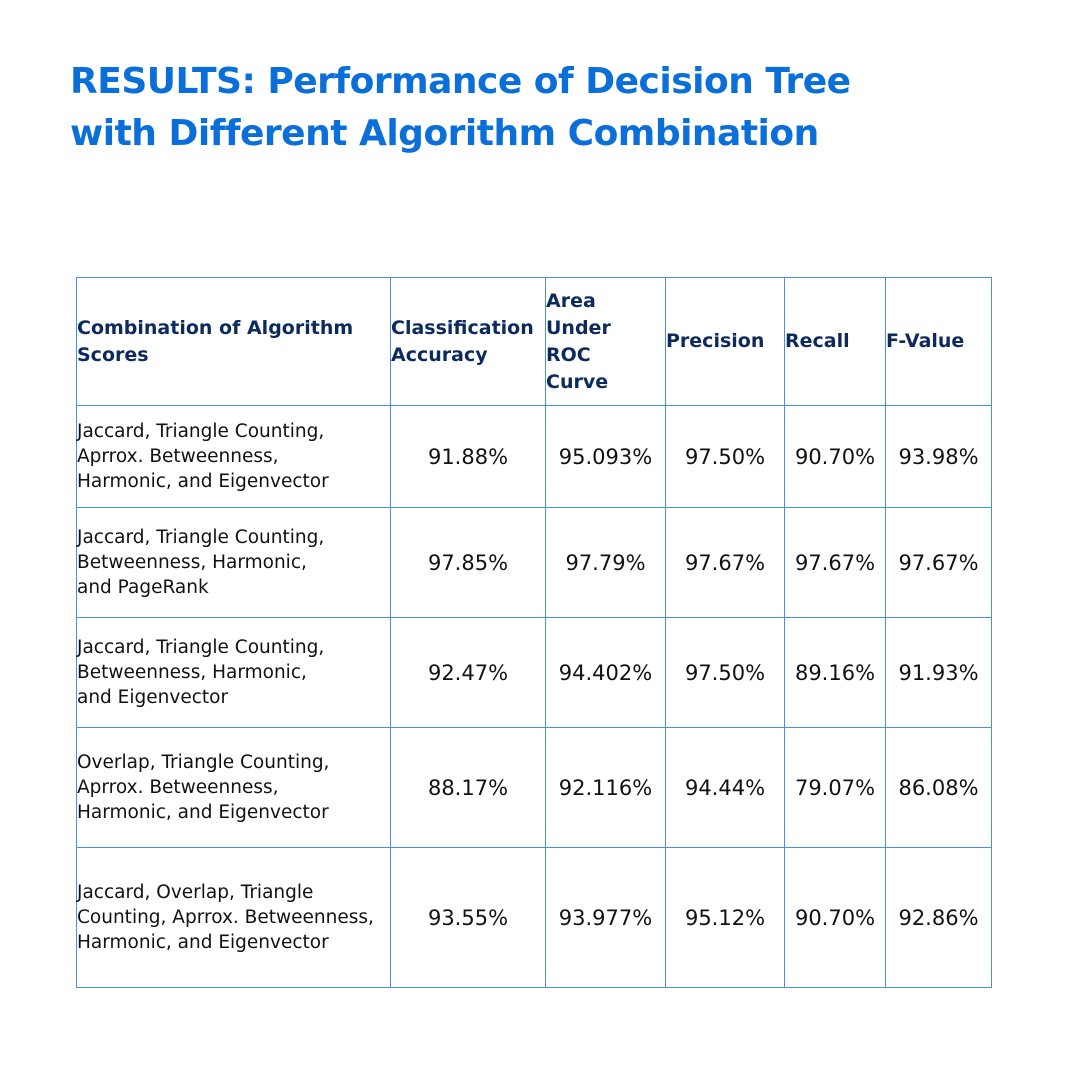  Describe the element at coordinates (938, 917) in the screenshot. I see `cell-fvalue: 92.86%` at that location.